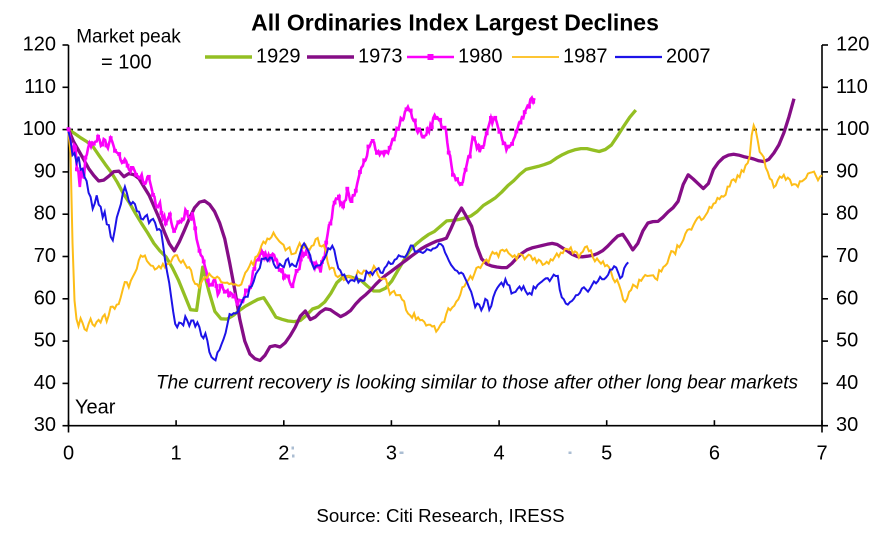  What do you see at coordinates (585, 57) in the screenshot?
I see `svg-text: 1987` at bounding box center [585, 57].